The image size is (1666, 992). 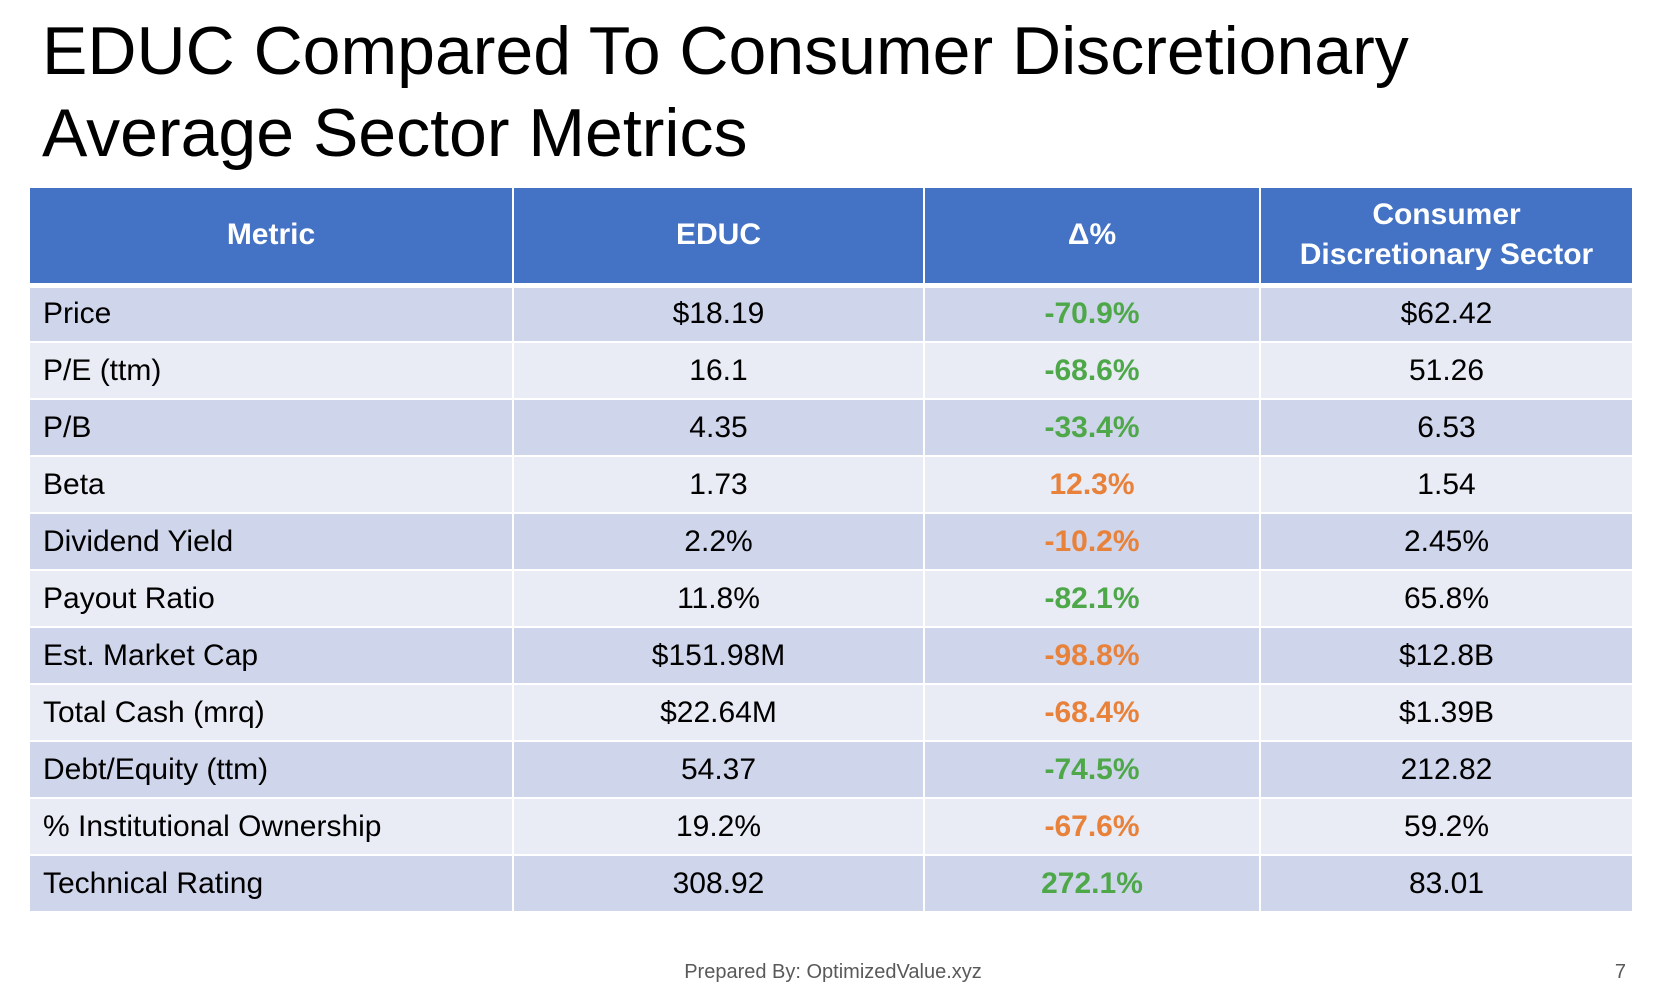 I want to click on table-row: Payout Ratio 11.8% -82.1% 65.8%, so click(x=831, y=599).